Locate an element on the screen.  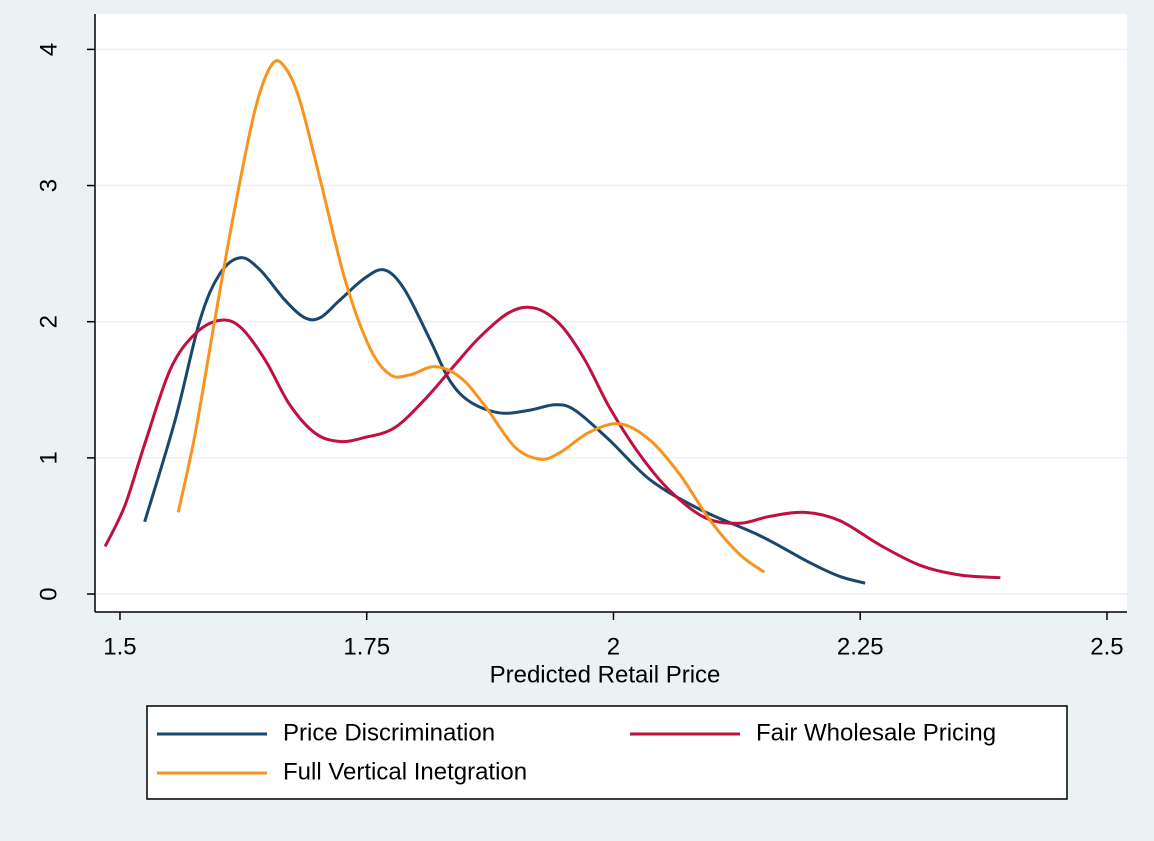
x-tick-label: 2.5 is located at coordinates (1106, 646).